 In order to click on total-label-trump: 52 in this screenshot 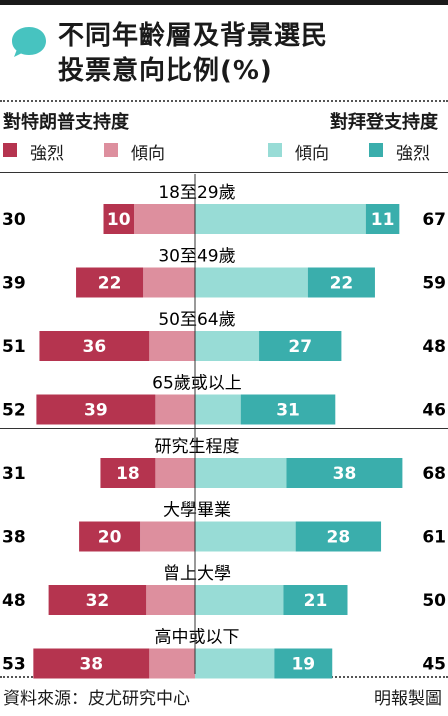, I will do `click(14, 411)`.